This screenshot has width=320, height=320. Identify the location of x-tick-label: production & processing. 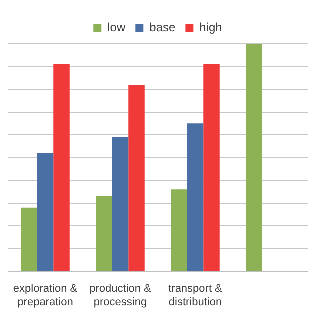
(121, 295).